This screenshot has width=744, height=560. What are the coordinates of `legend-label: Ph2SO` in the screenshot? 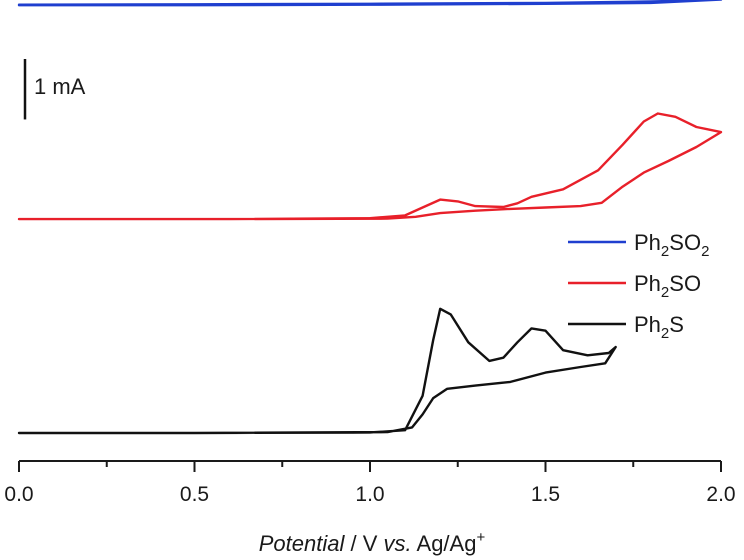 It's located at (667, 286).